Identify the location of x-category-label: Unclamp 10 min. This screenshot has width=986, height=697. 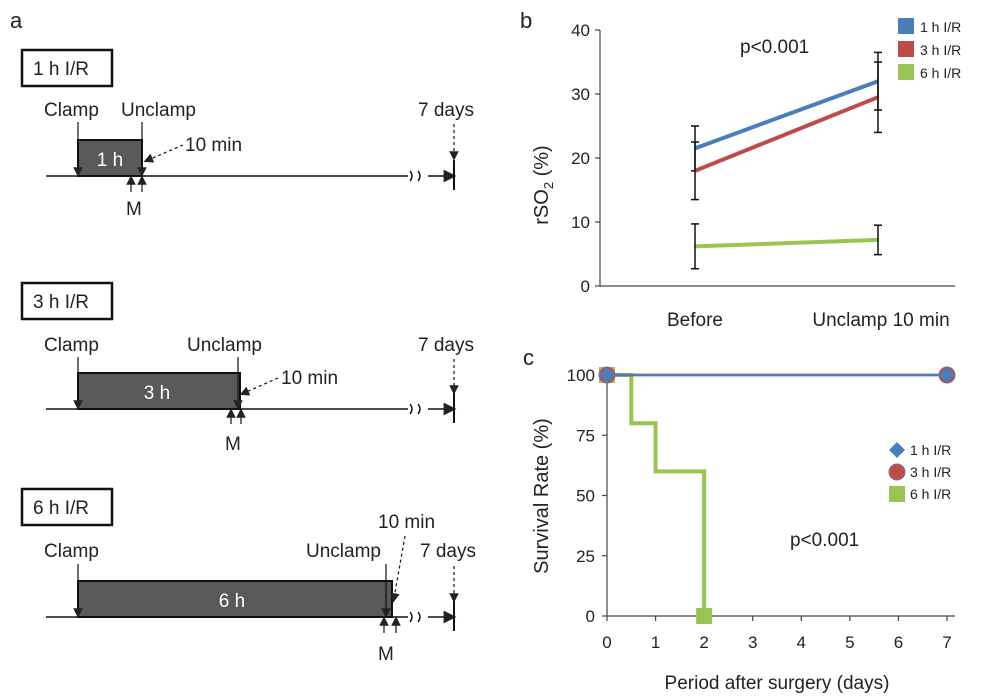
(880, 320).